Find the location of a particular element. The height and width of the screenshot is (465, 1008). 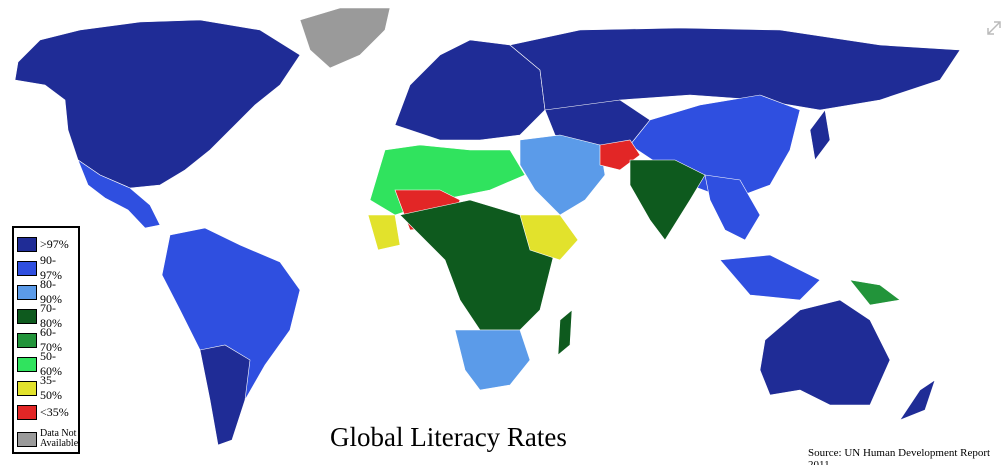

legend-item: >97% is located at coordinates (46, 244).